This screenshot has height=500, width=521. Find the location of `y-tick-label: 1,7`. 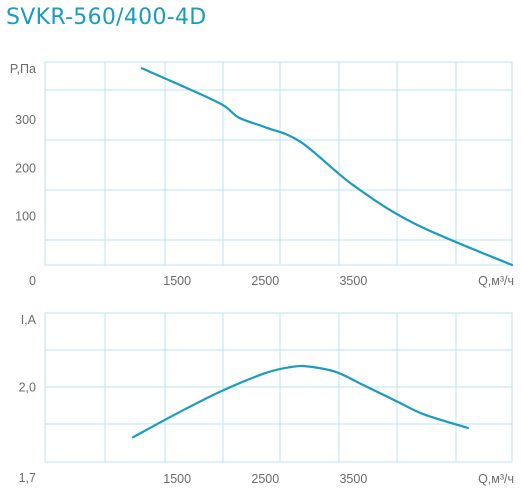

y-tick-label: 1,7 is located at coordinates (27, 478).